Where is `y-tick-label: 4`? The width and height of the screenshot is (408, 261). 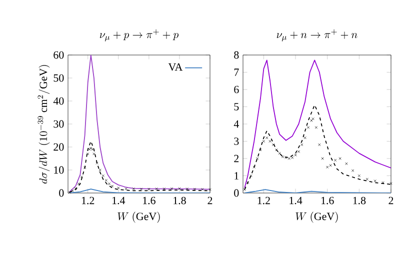
y-tick-label: 4 is located at coordinates (236, 124).